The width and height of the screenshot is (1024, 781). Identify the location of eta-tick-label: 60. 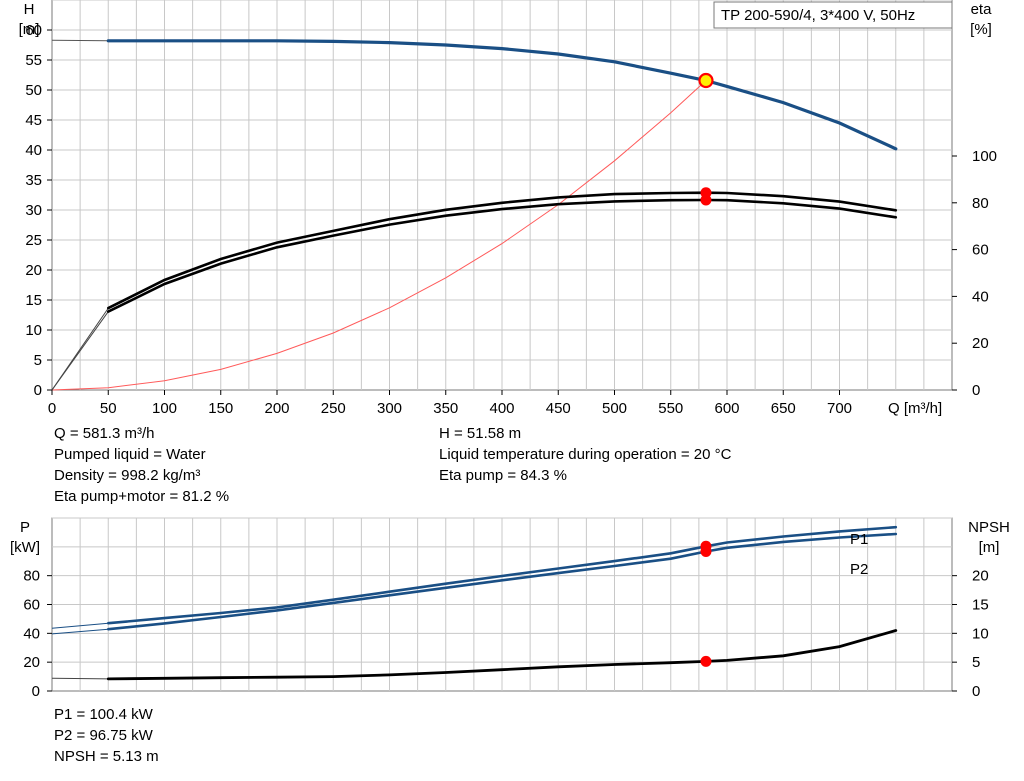
(980, 250).